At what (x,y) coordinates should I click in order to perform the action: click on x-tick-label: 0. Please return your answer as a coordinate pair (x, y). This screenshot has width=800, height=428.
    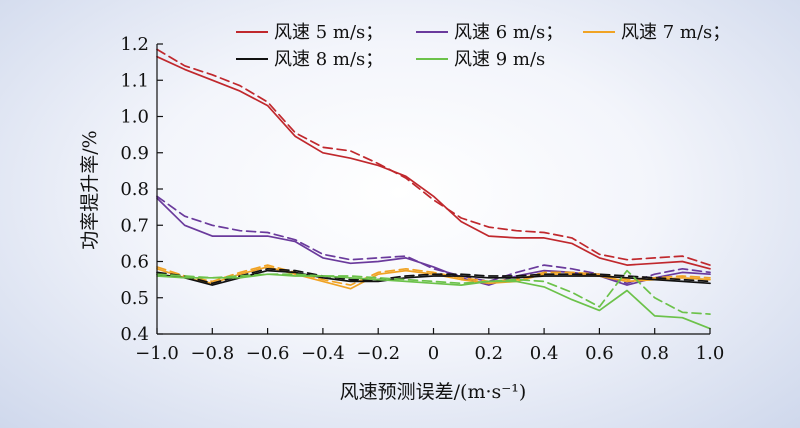
    Looking at the image, I should click on (433, 353).